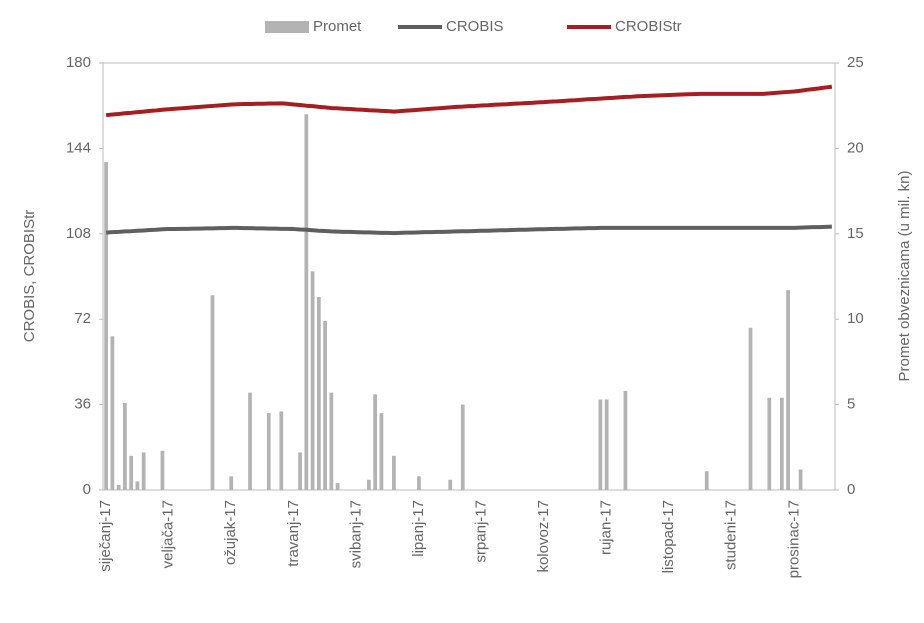  What do you see at coordinates (168, 534) in the screenshot?
I see `x-tick-label: veljača-17` at bounding box center [168, 534].